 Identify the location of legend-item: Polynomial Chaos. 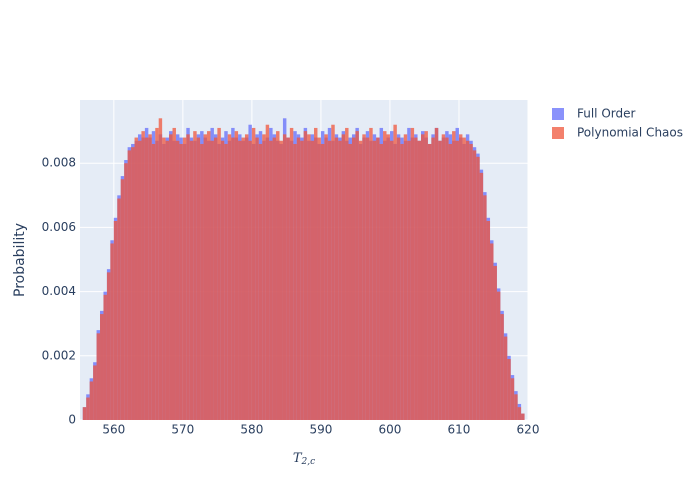
(617, 133).